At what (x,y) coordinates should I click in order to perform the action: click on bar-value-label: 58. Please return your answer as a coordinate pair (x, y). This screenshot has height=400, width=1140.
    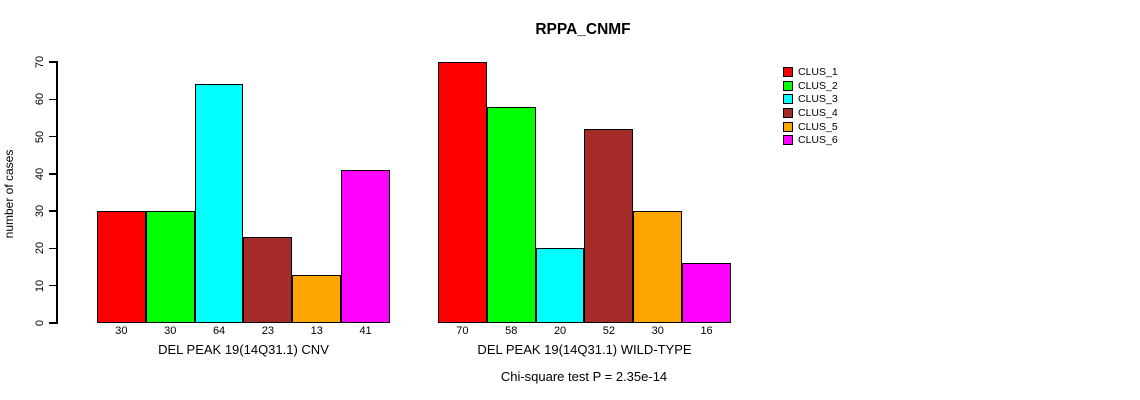
    Looking at the image, I should click on (511, 331).